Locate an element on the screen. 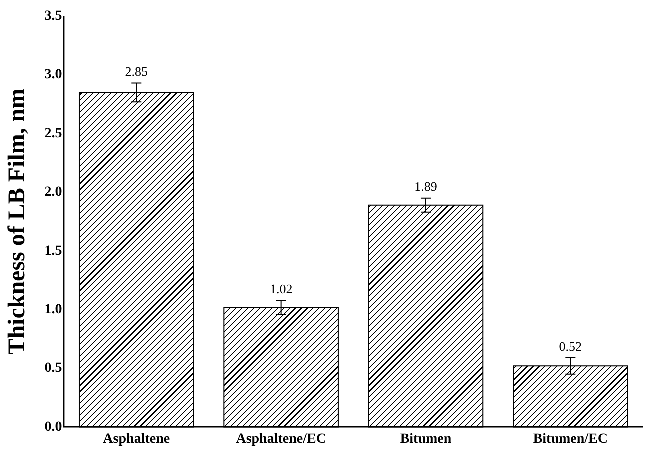 The image size is (651, 452). data-label: 1.89 is located at coordinates (426, 186).